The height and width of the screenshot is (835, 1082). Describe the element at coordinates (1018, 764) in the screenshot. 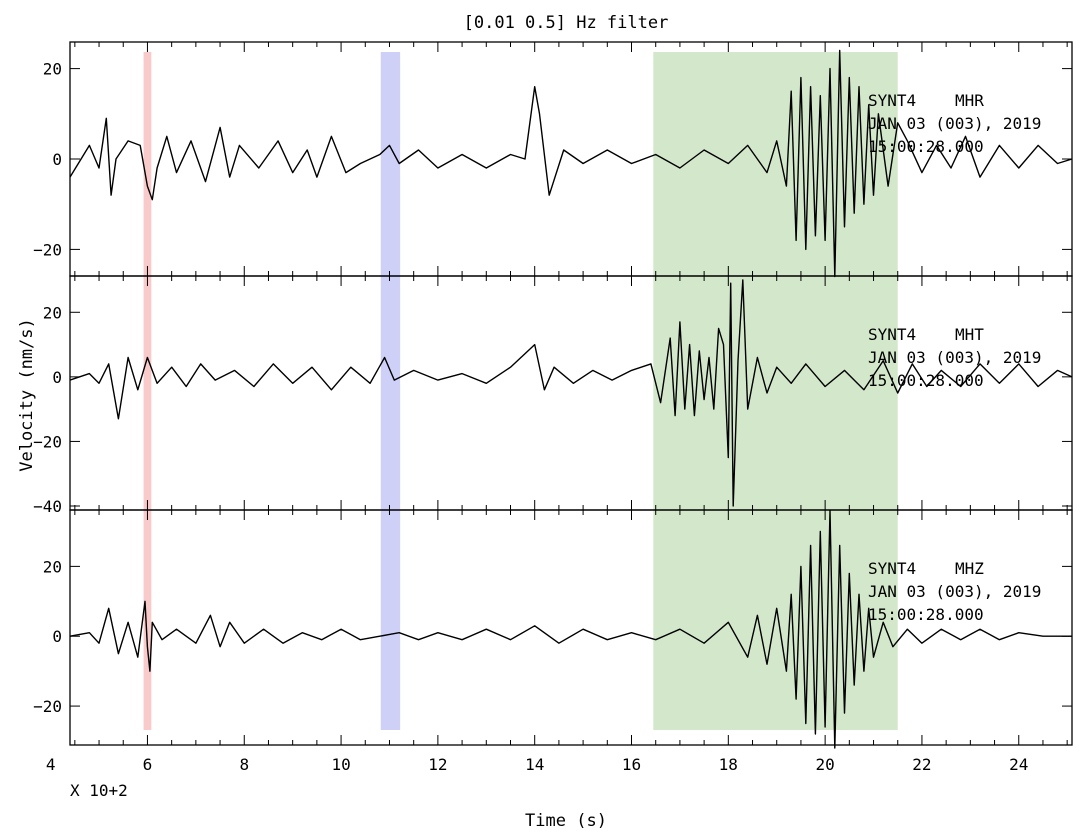

I see `x-tick-label: 24` at that location.